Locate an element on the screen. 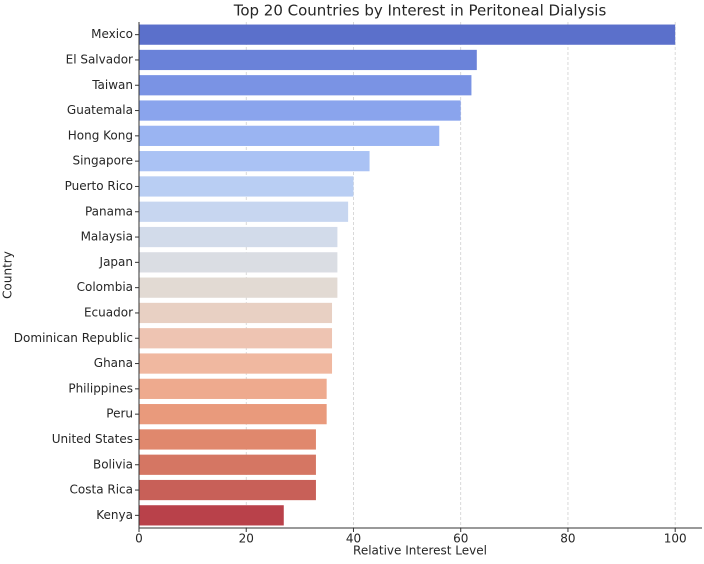  x-axis-label: Relative Interest Level is located at coordinates (420, 551).